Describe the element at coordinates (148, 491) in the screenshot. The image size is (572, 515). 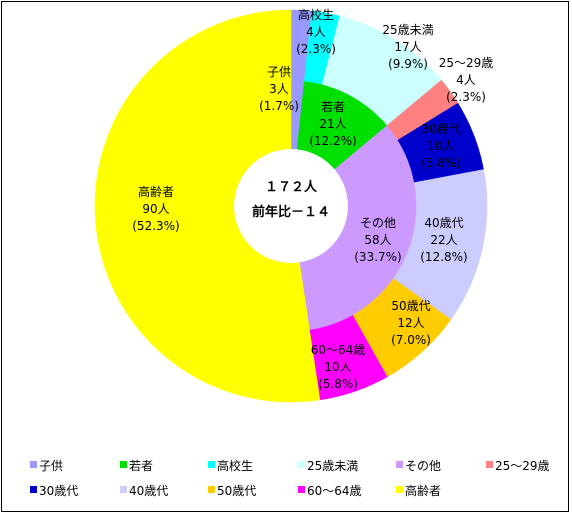
I see `legend-label-7: 40歳代` at that location.